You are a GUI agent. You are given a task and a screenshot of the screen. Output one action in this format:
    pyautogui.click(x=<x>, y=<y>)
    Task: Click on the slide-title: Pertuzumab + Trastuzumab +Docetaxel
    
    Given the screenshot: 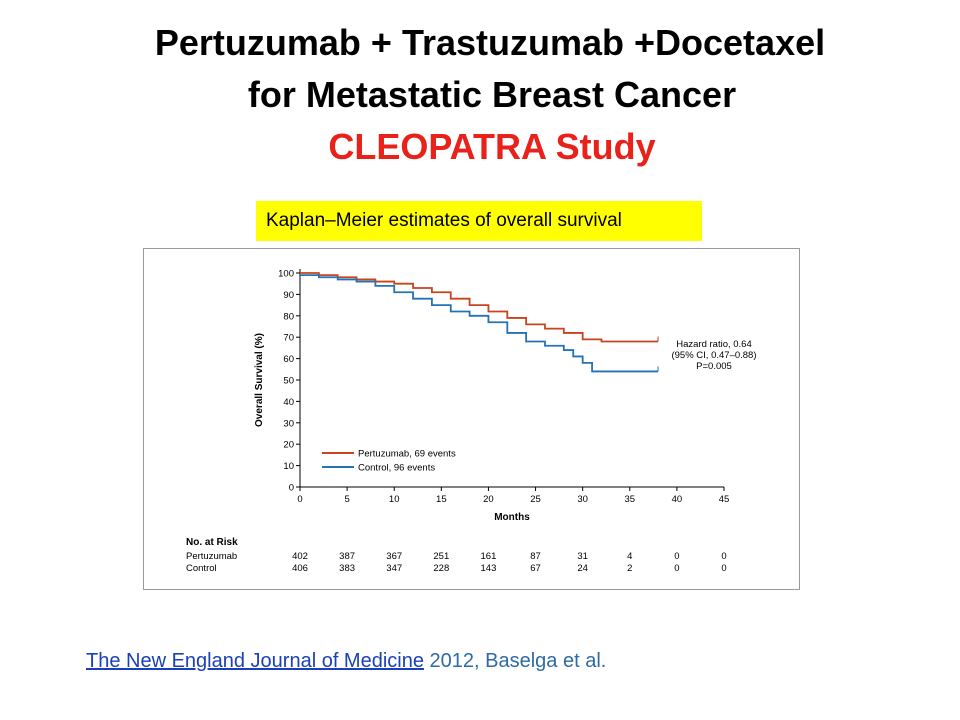 What is the action you would take?
    pyautogui.click(x=490, y=42)
    